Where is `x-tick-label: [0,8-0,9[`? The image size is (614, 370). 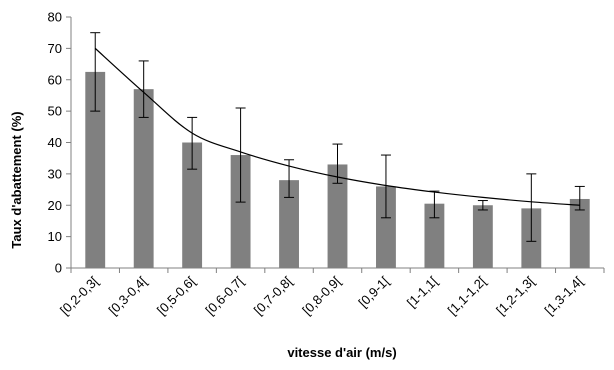
x-tick-label: [0,8-0,9[ is located at coordinates (321, 295).